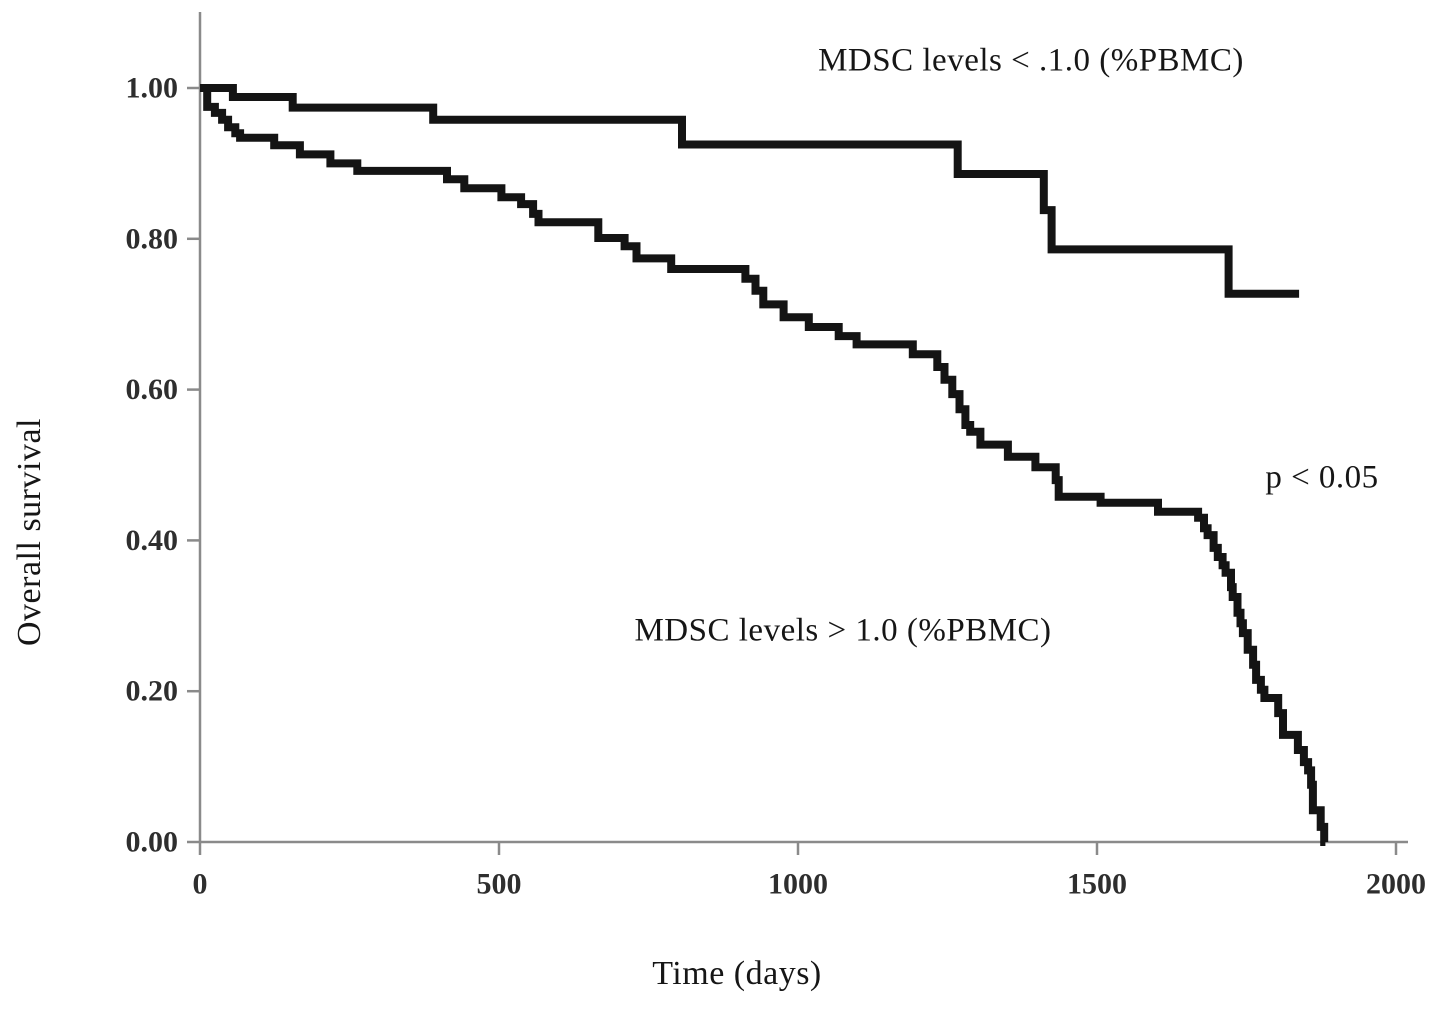  Describe the element at coordinates (798, 884) in the screenshot. I see `x-tick-label: 1000` at that location.